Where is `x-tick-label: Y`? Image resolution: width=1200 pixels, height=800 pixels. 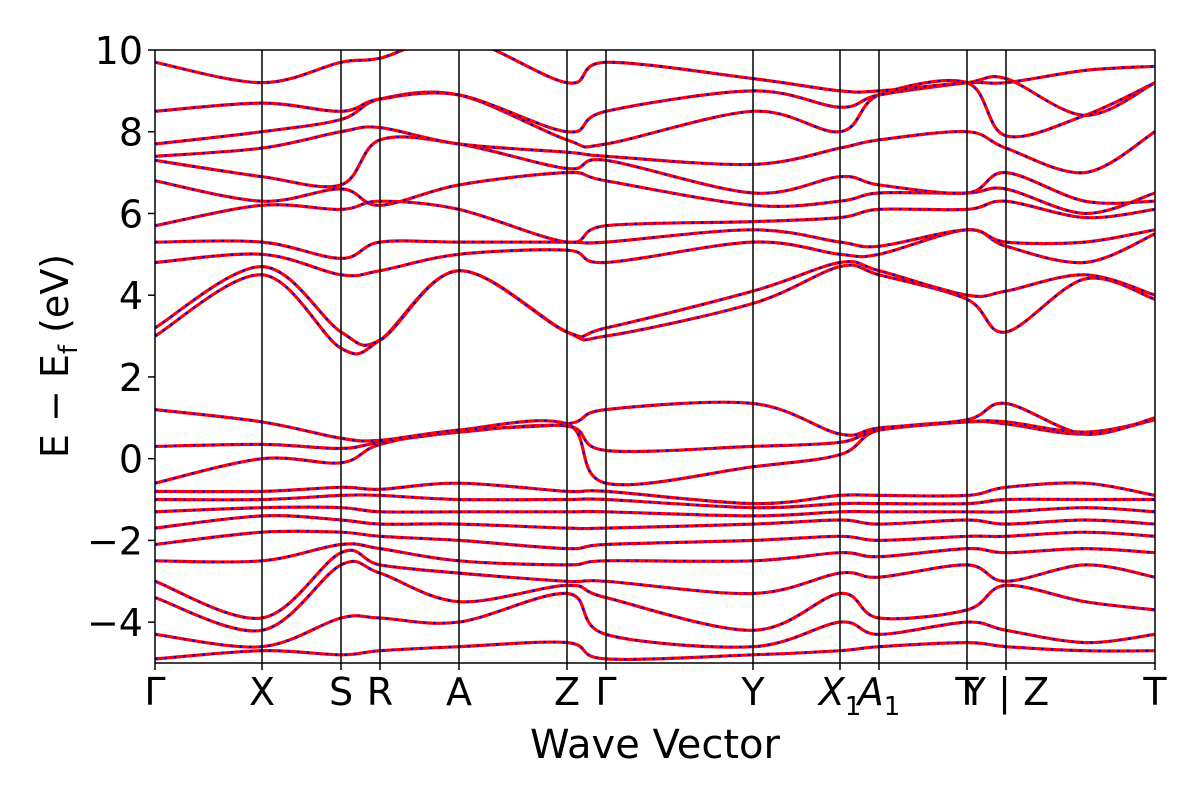
x-tick-label: Y is located at coordinates (752, 692).